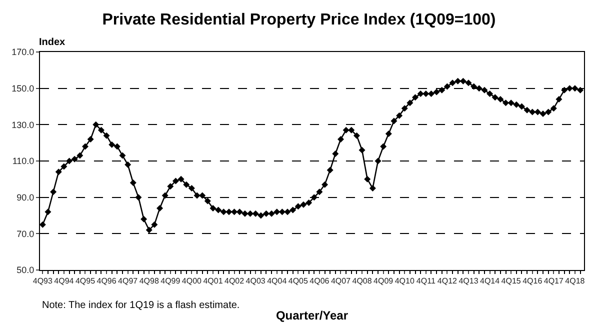  Describe the element at coordinates (362, 281) in the screenshot. I see `x-tick-label: 4Q08` at that location.